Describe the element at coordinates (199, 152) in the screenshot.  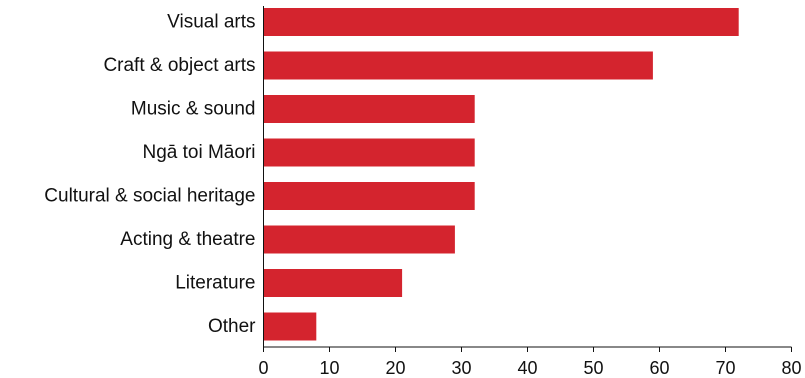
I see `category-label: Ngā toi Māori` at that location.